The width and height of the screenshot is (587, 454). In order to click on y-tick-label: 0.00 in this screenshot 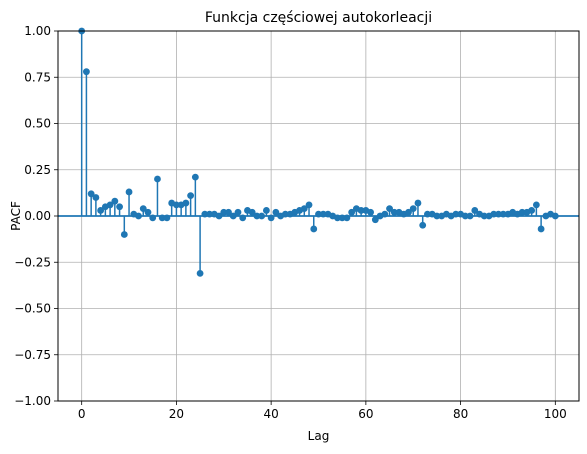, I will do `click(37, 216)`.